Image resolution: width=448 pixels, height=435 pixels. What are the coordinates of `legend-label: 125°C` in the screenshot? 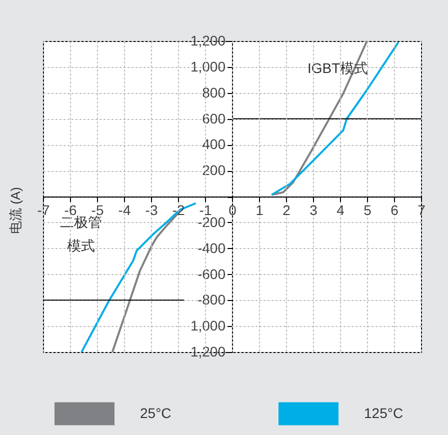 It's located at (384, 412).